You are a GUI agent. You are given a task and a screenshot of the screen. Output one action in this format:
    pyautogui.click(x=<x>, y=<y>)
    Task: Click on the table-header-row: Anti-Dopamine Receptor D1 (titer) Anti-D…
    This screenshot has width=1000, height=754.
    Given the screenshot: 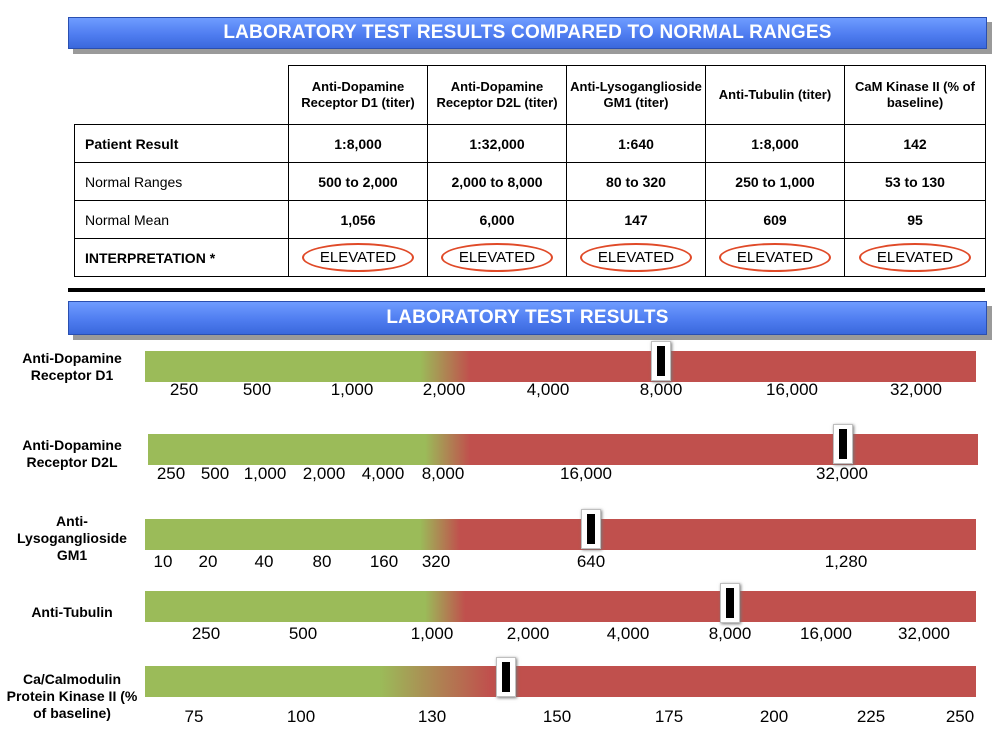 What is the action you would take?
    pyautogui.click(x=530, y=95)
    